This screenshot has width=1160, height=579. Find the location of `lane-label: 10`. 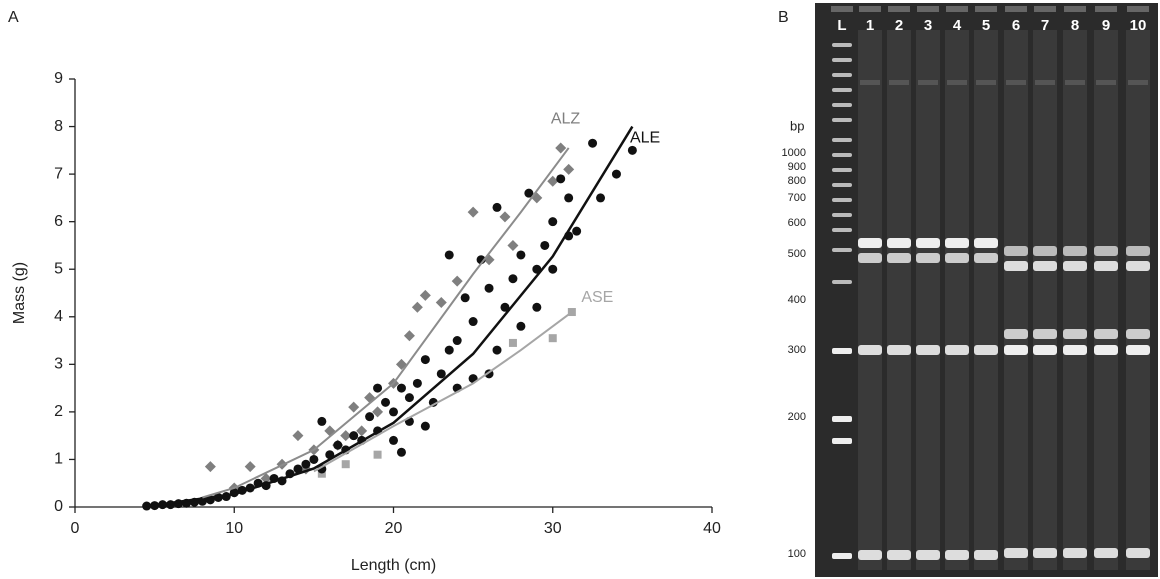

lane-label: 10 is located at coordinates (1138, 25).